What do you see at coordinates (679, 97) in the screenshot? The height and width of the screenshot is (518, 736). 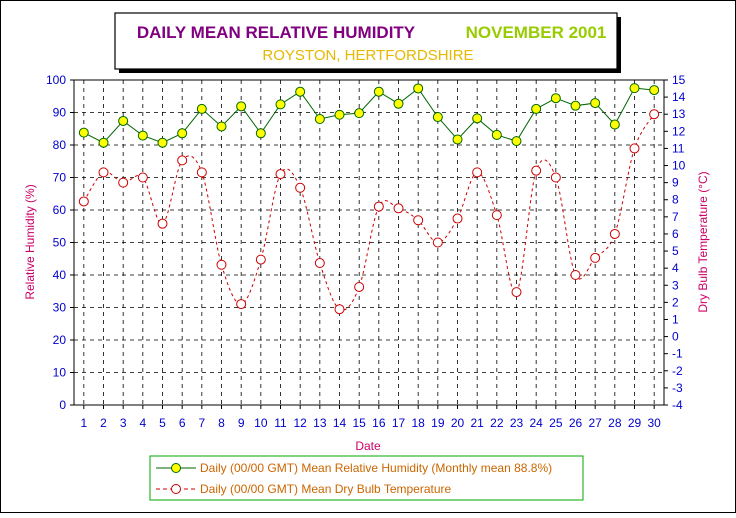 I see `right-tick-label: 14` at bounding box center [679, 97].